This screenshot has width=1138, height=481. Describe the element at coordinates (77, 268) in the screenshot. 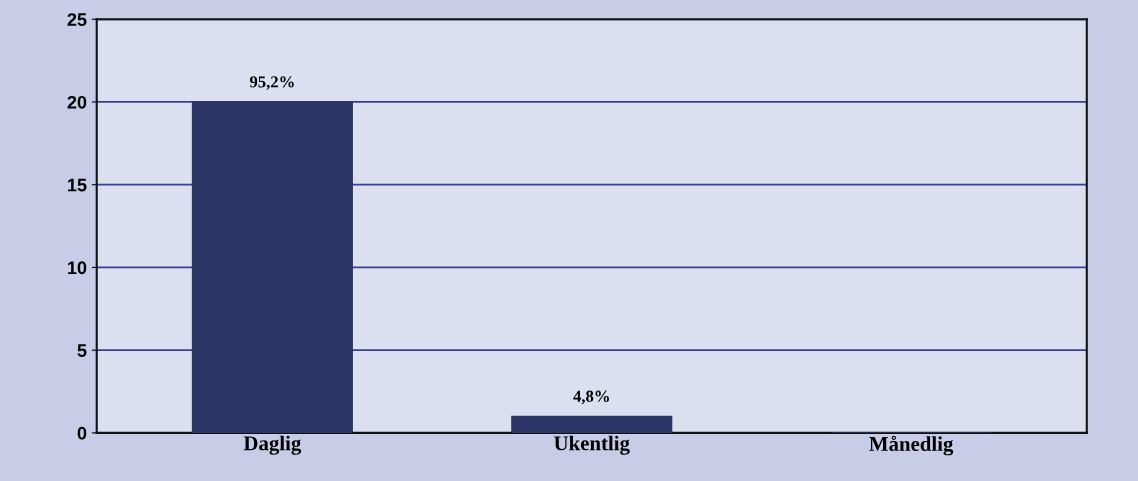

I see `y-tick-label: 10` at that location.